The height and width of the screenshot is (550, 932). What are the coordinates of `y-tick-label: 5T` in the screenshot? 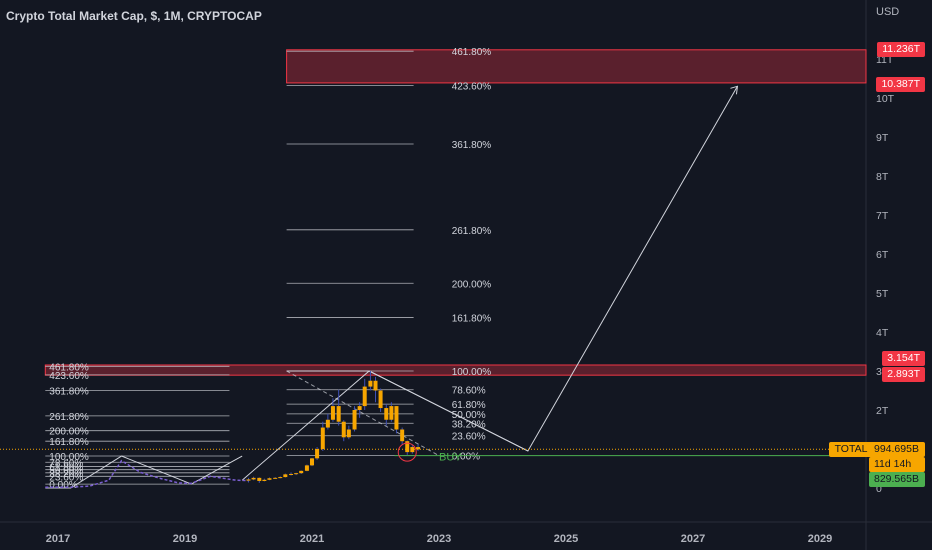 It's located at (882, 294).